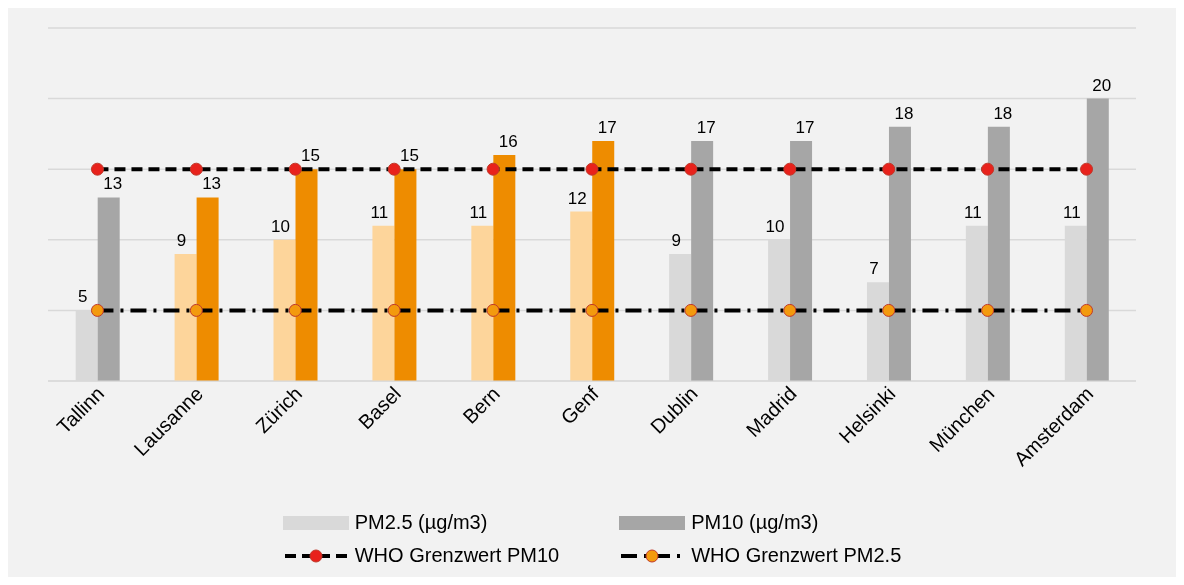 The width and height of the screenshot is (1184, 585). I want to click on data-label: 5, so click(82, 297).